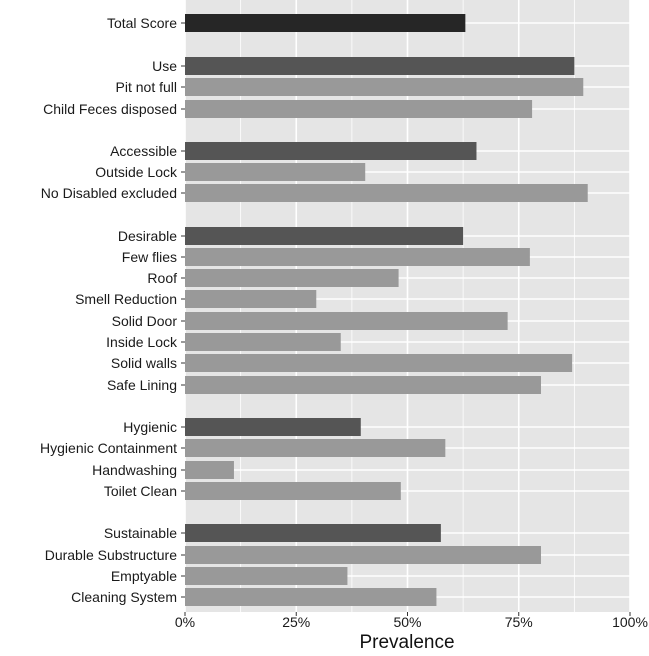 This screenshot has height=656, width=649. I want to click on category-label: Pit not full, so click(146, 87).